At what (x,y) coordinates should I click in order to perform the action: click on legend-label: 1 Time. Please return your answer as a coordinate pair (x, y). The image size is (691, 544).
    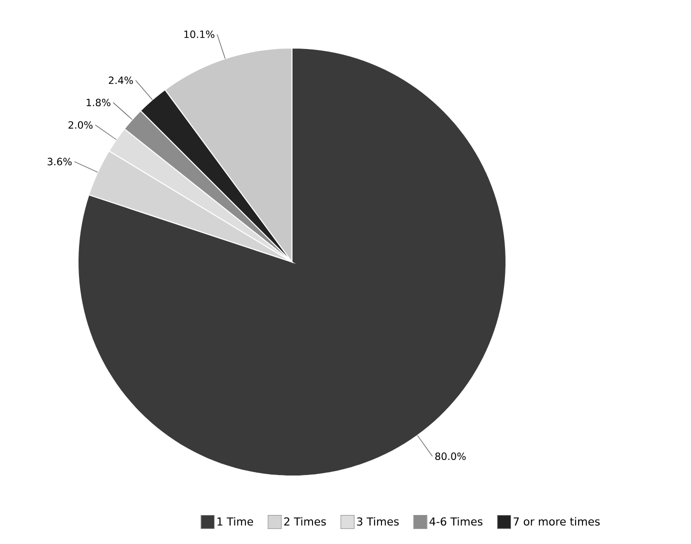
    Looking at the image, I should click on (236, 521).